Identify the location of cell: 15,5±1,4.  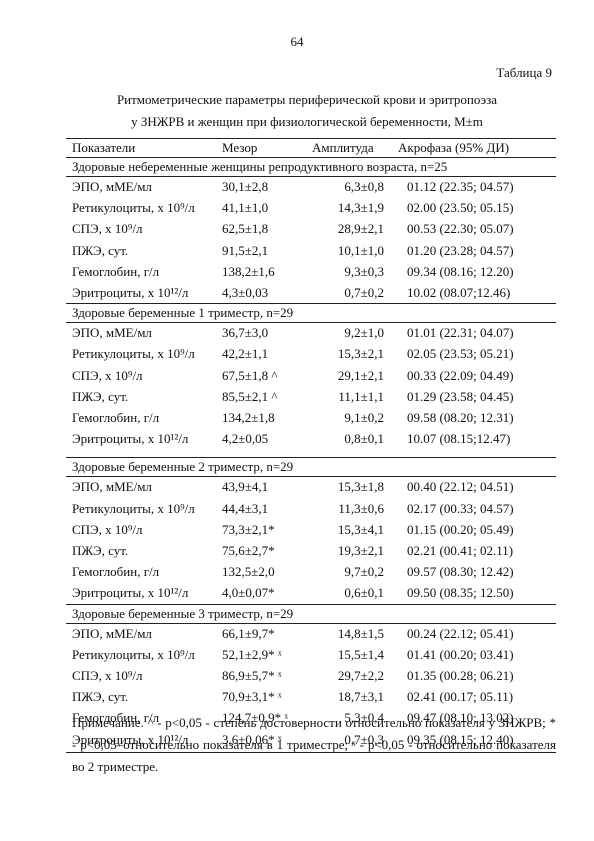
(360, 654).